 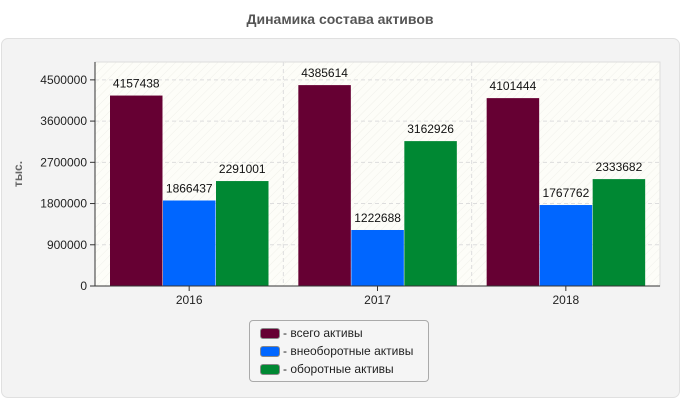 What do you see at coordinates (566, 193) in the screenshot?
I see `data-label: 1767762` at bounding box center [566, 193].